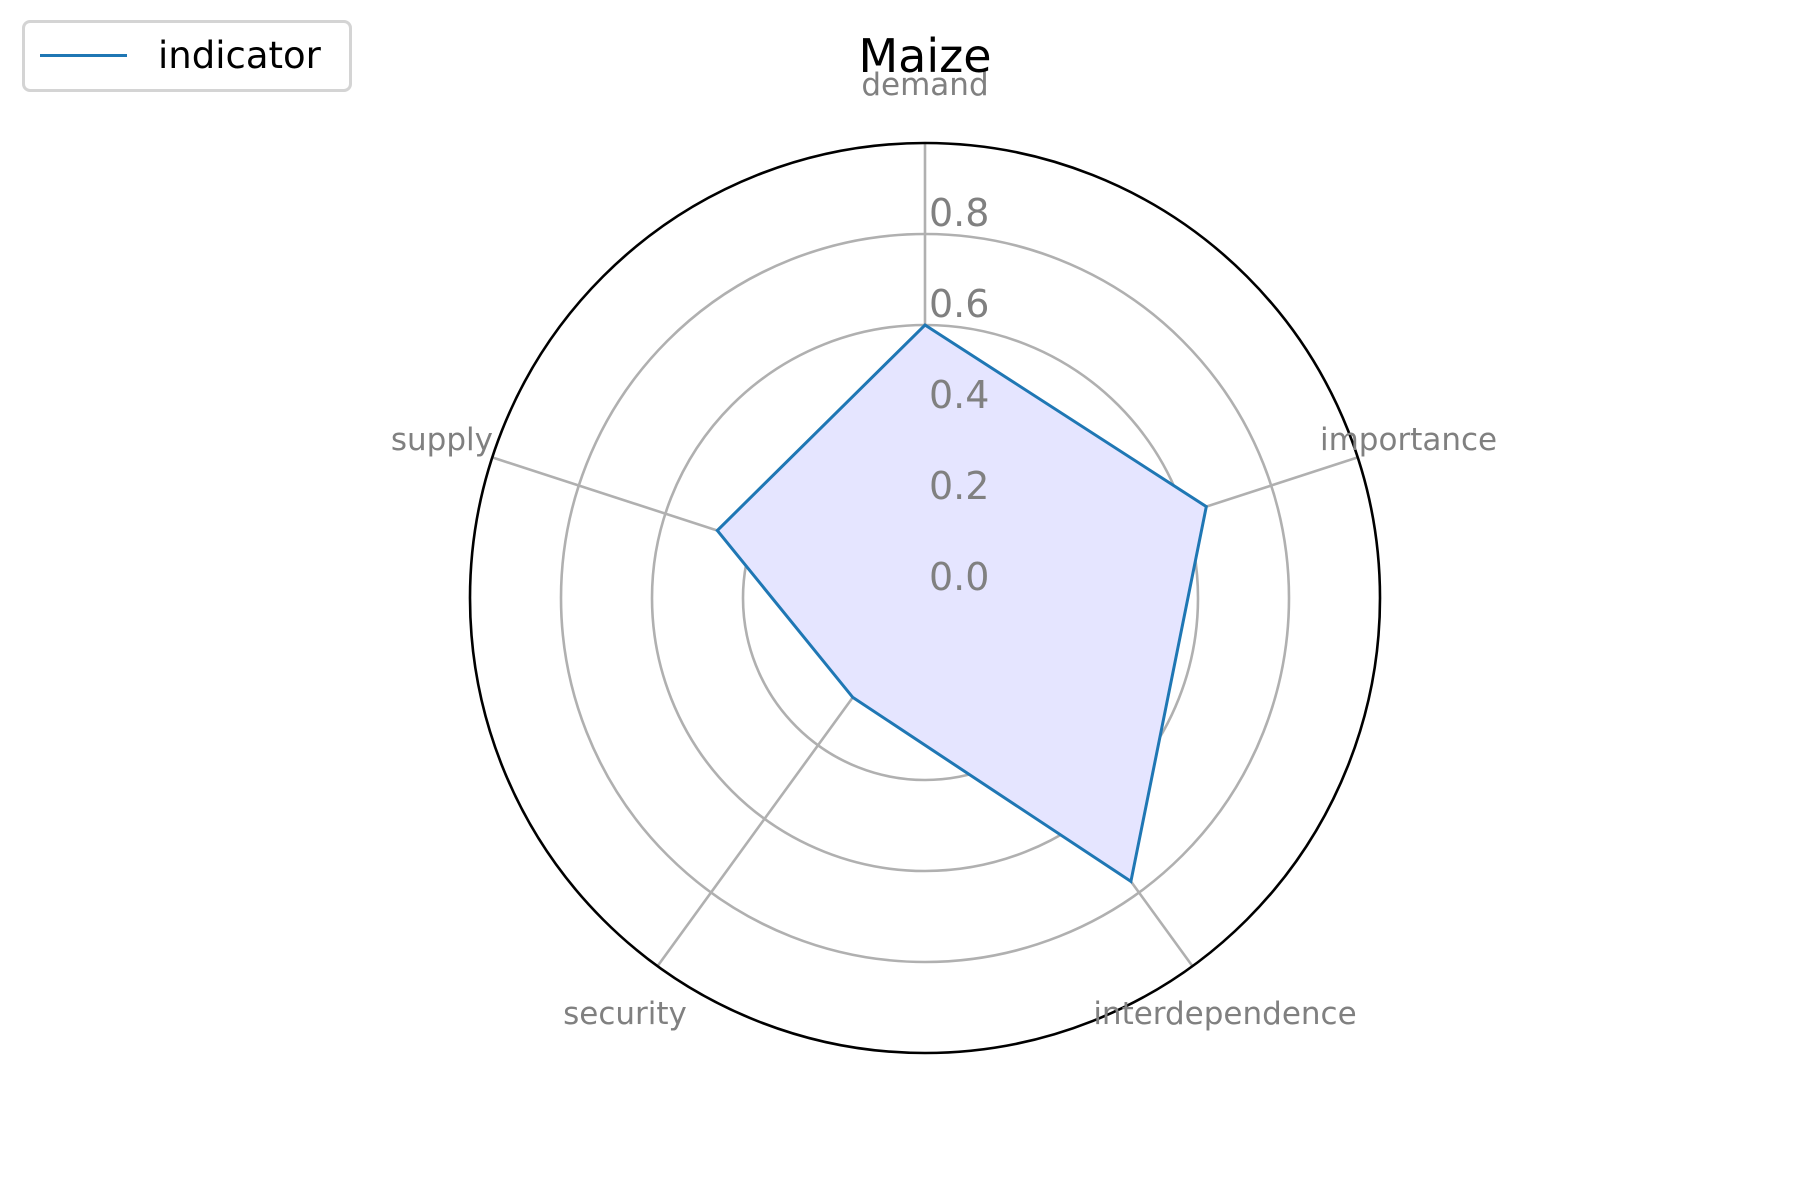  I want to click on radar-series, so click(961, 603).